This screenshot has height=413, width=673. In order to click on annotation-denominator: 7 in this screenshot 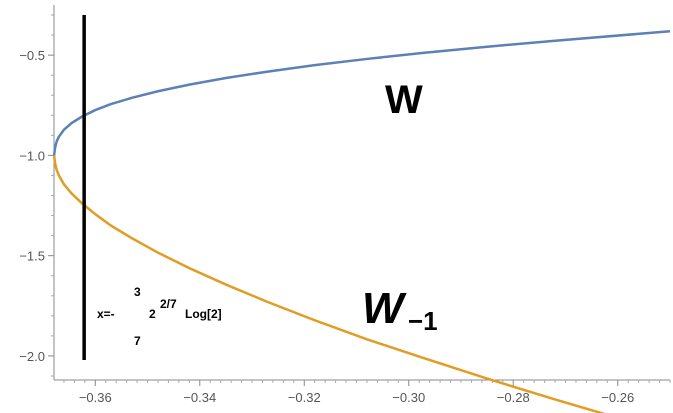, I will do `click(137, 341)`.